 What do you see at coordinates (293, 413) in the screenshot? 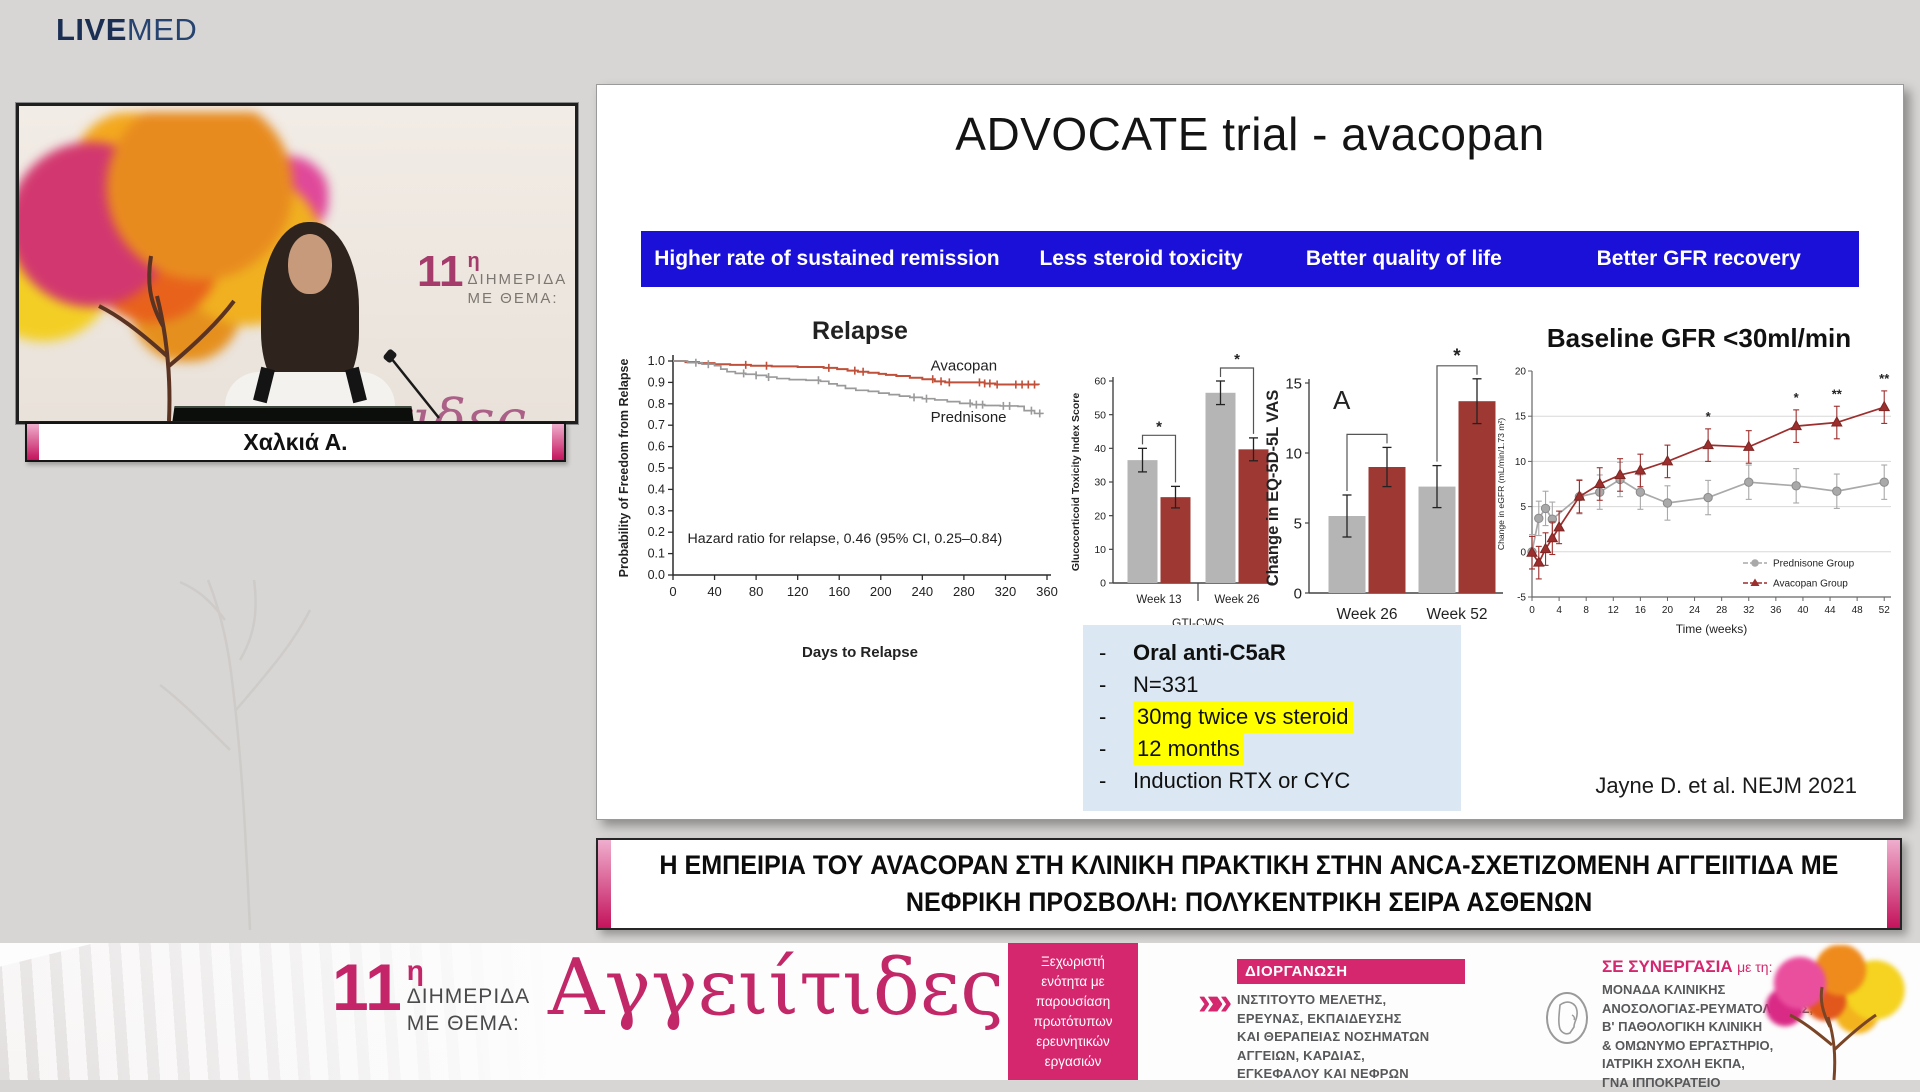
I see `podium-laptop` at bounding box center [293, 413].